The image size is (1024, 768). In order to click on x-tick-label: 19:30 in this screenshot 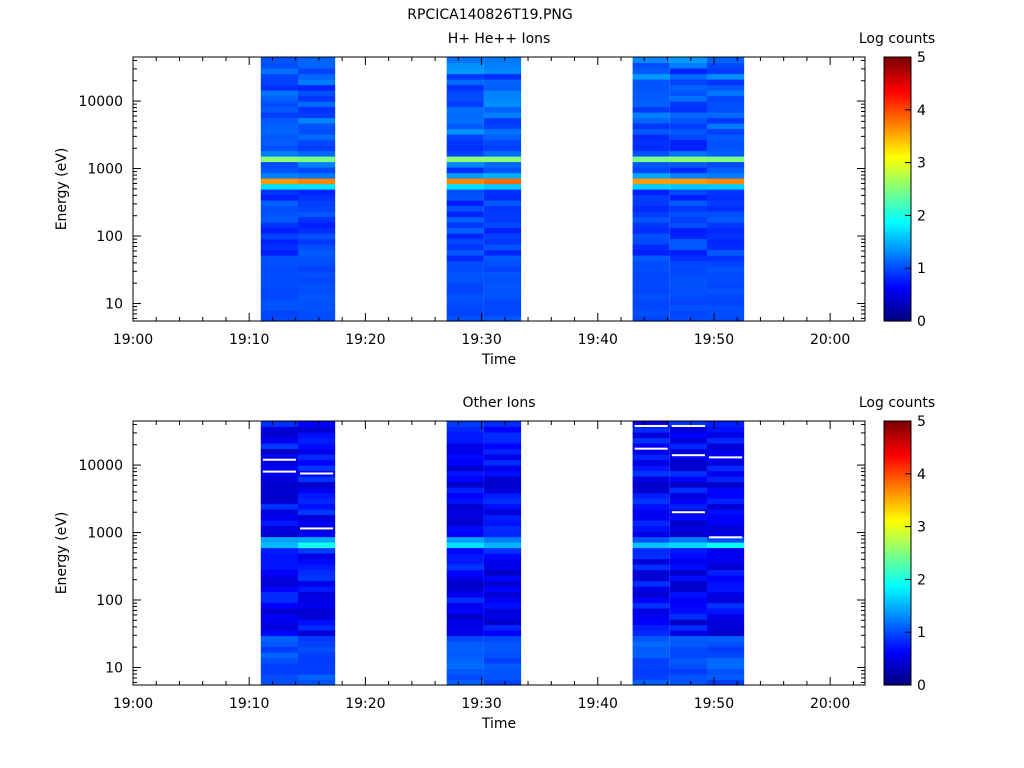, I will do `click(481, 340)`.